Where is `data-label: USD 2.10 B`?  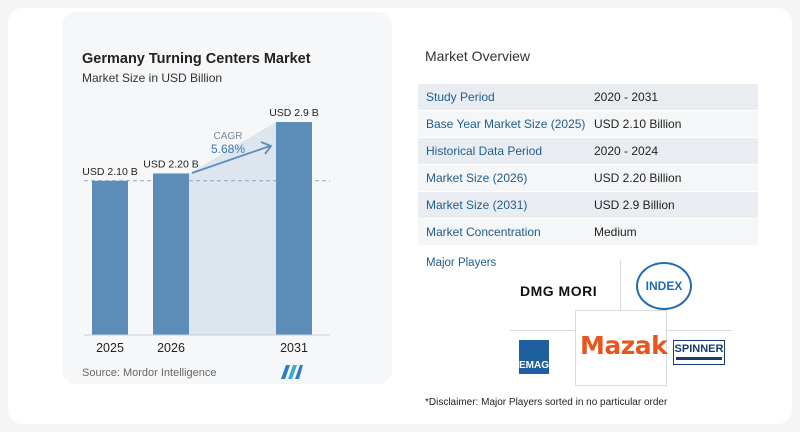
data-label: USD 2.10 B is located at coordinates (109, 172).